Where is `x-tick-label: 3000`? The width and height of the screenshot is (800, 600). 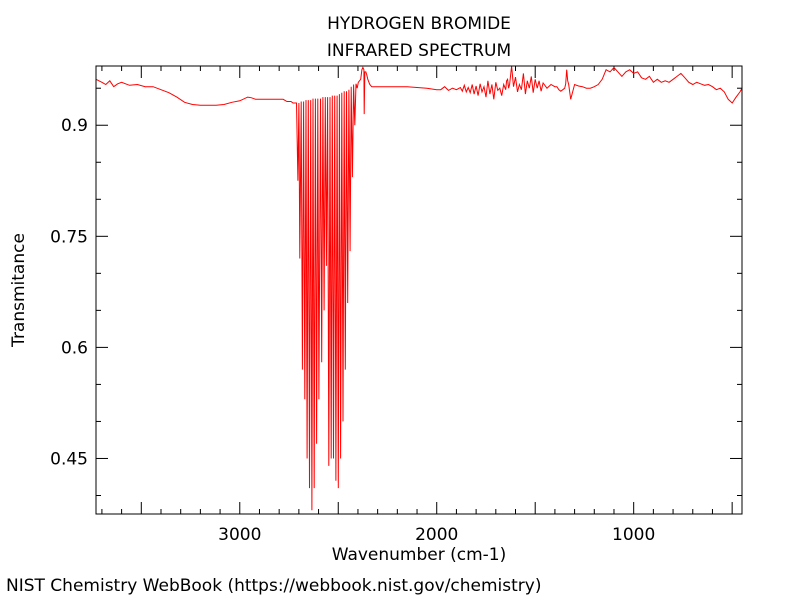
x-tick-label: 3000 is located at coordinates (239, 535).